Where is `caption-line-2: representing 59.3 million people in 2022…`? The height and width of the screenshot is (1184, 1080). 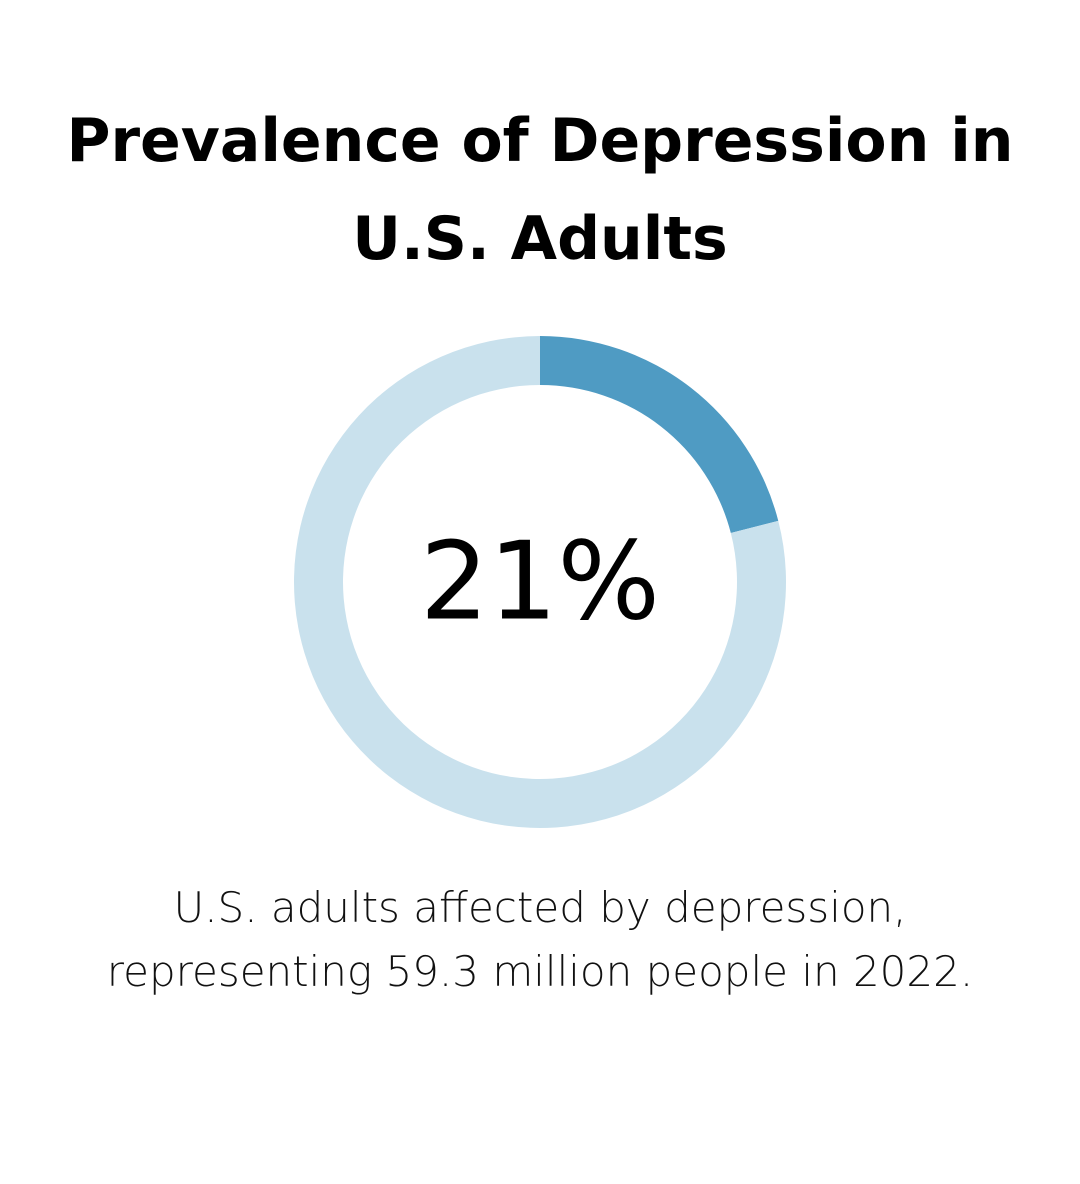 caption-line-2: representing 59.3 million people in 2022… is located at coordinates (540, 971).